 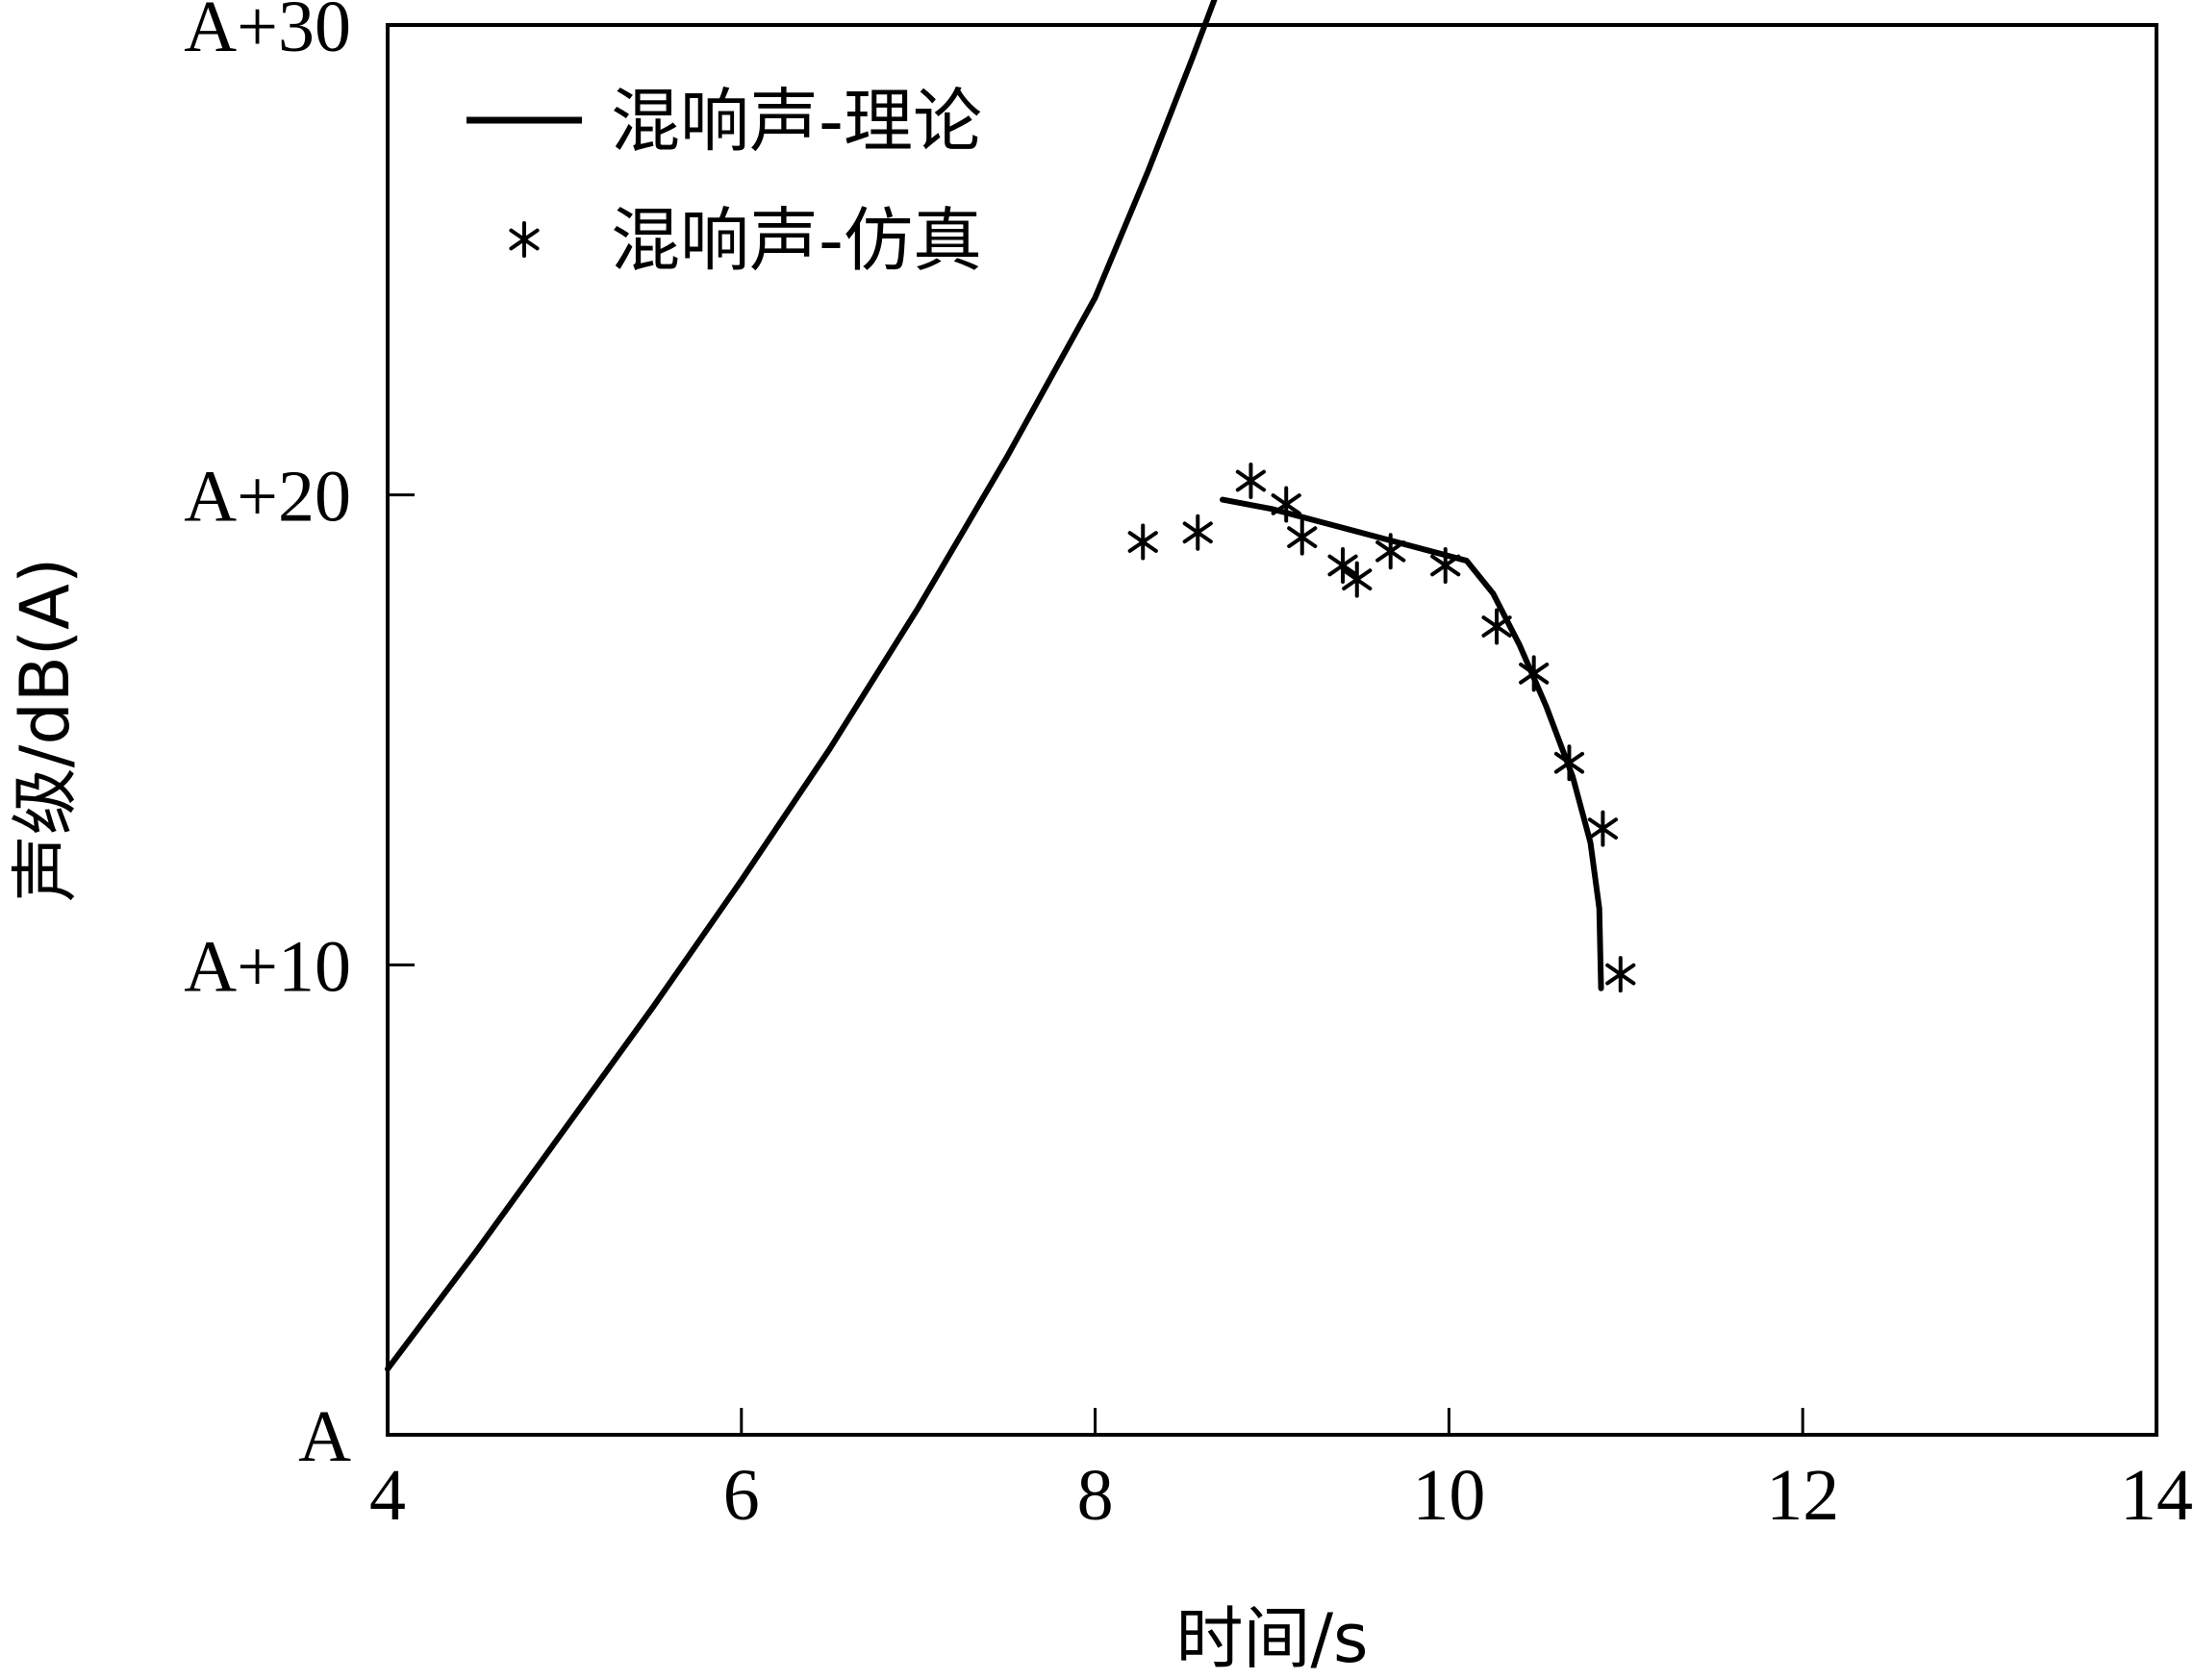 I want to click on x-tick-label: 4, so click(x=387, y=1496).